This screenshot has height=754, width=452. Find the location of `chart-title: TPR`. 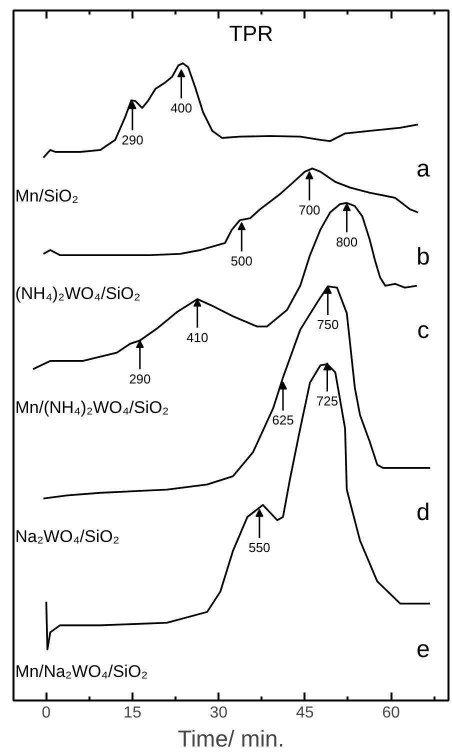

chart-title: TPR is located at coordinates (251, 33).